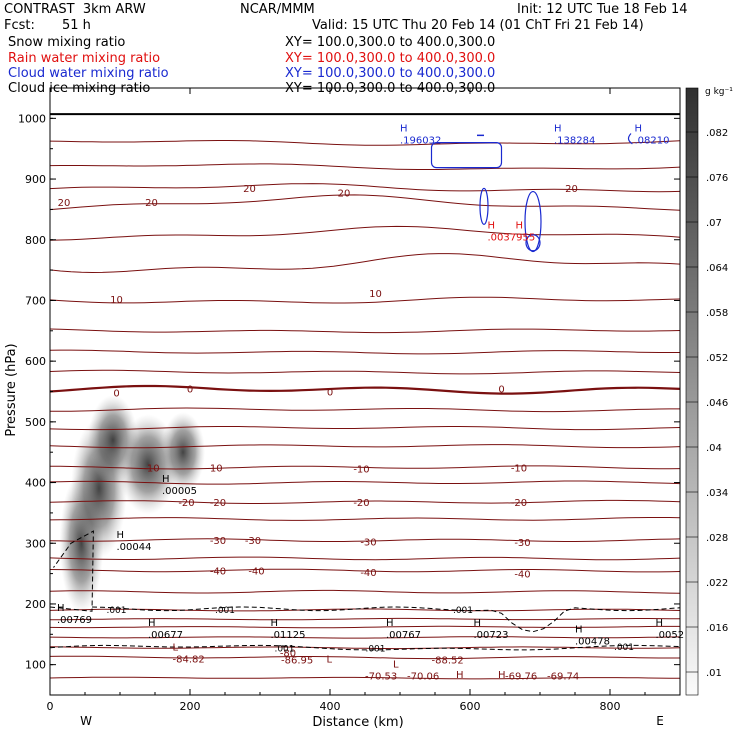 The height and width of the screenshot is (740, 740). Describe the element at coordinates (714, 673) in the screenshot. I see `colorbar-label: .01` at that location.